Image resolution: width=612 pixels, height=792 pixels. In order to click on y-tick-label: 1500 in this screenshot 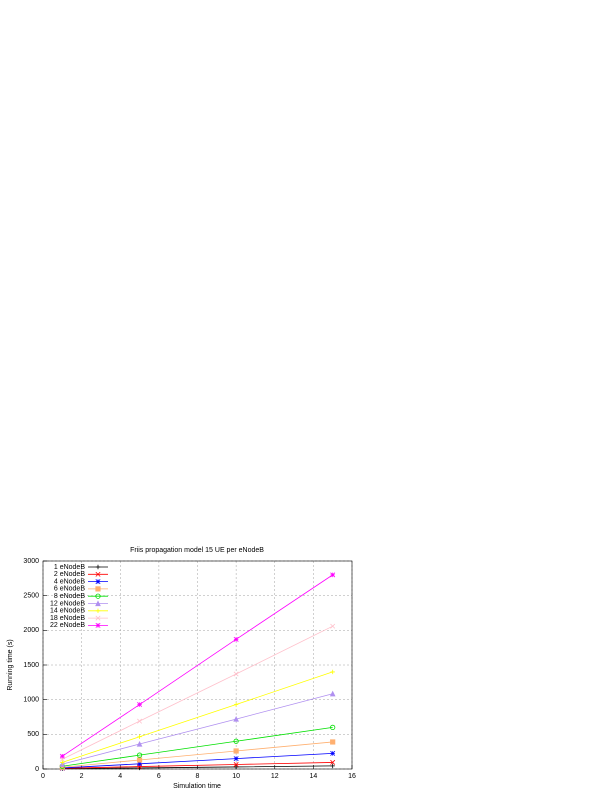, I will do `click(31, 665)`.